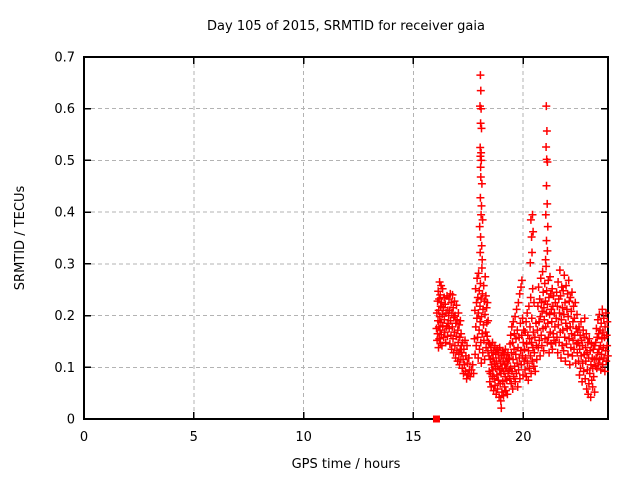 The width and height of the screenshot is (640, 480). I want to click on y-tick-label: 0.5, so click(64, 161).